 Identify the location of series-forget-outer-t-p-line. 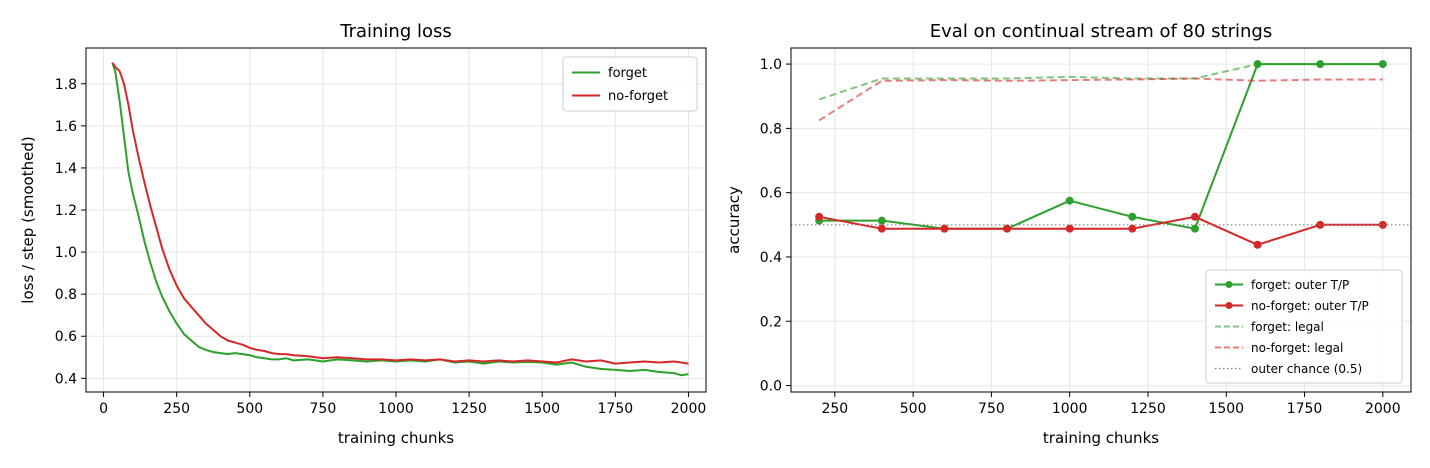
(1101, 146).